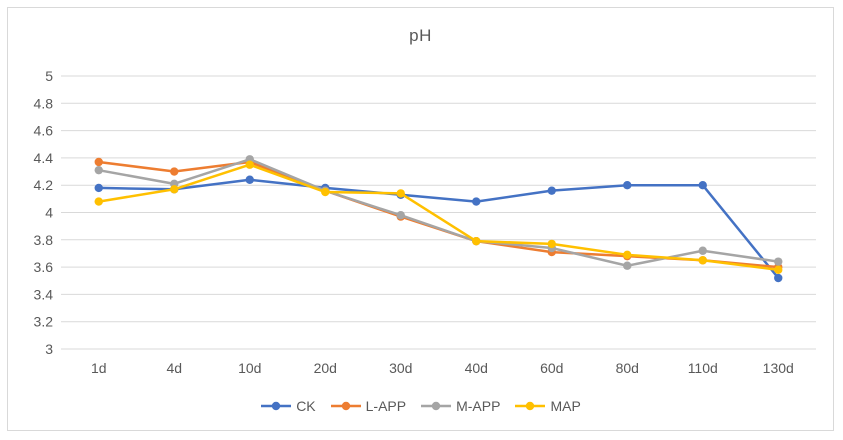 This screenshot has width=843, height=440. I want to click on y-tick-label: 4.8, so click(44, 103).